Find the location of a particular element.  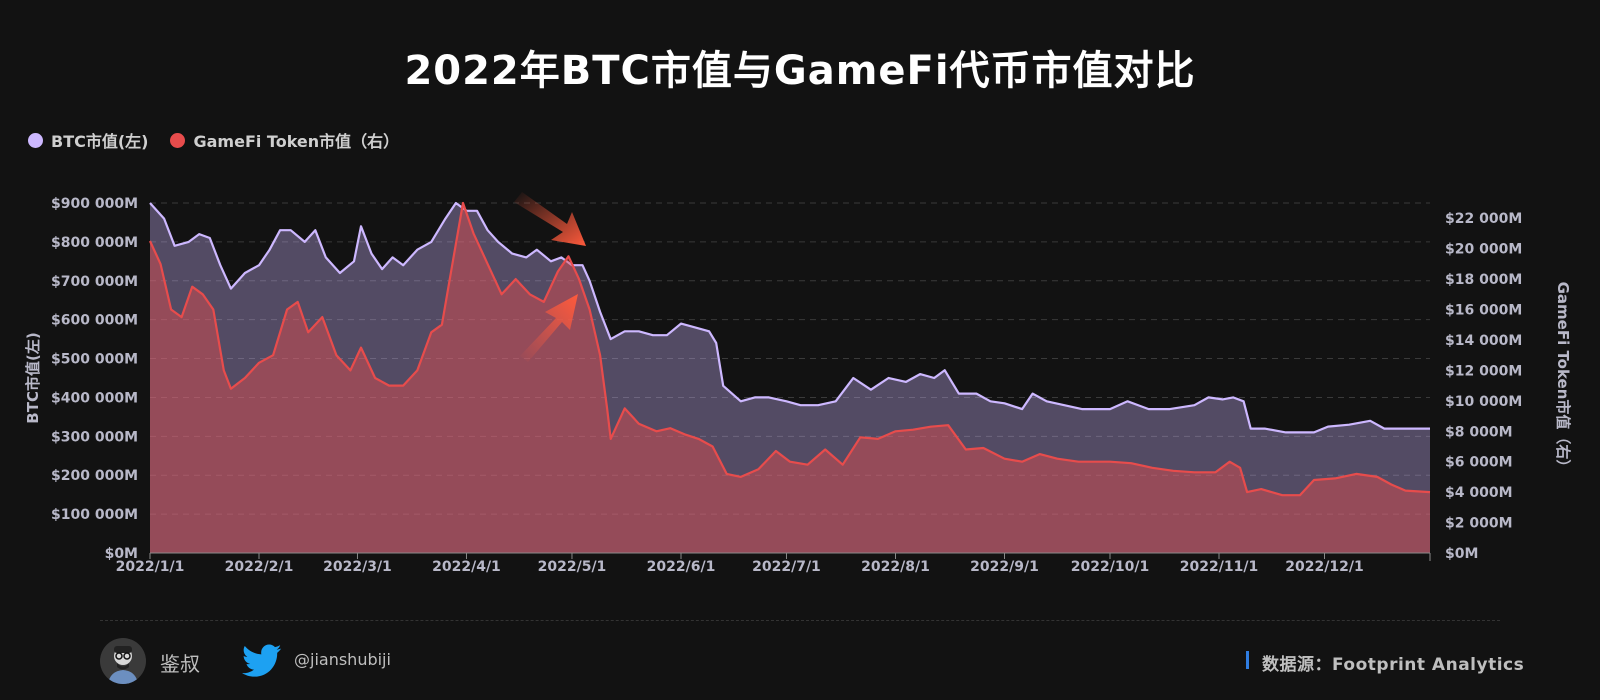

source-accent-bar is located at coordinates (1247, 660).